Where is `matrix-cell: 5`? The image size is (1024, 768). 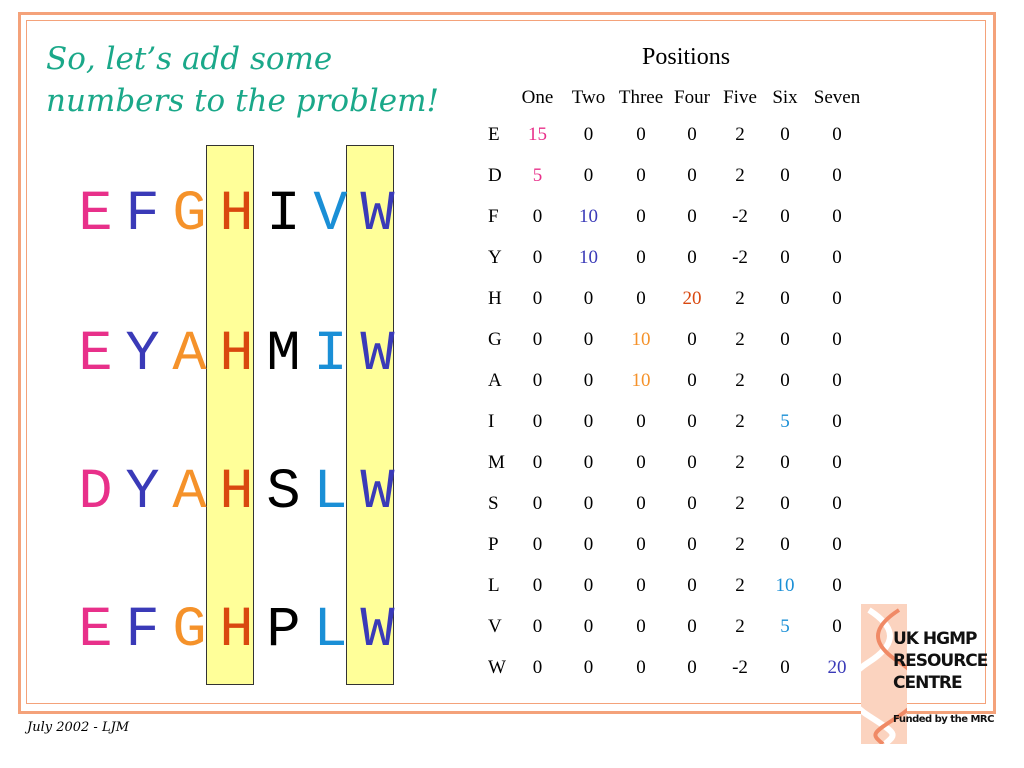
matrix-cell: 5 is located at coordinates (537, 175).